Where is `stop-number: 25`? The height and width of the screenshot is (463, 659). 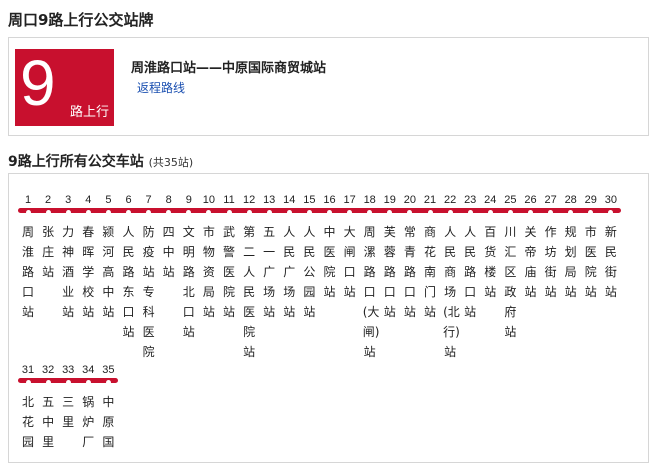
stop-number: 25 is located at coordinates (510, 200).